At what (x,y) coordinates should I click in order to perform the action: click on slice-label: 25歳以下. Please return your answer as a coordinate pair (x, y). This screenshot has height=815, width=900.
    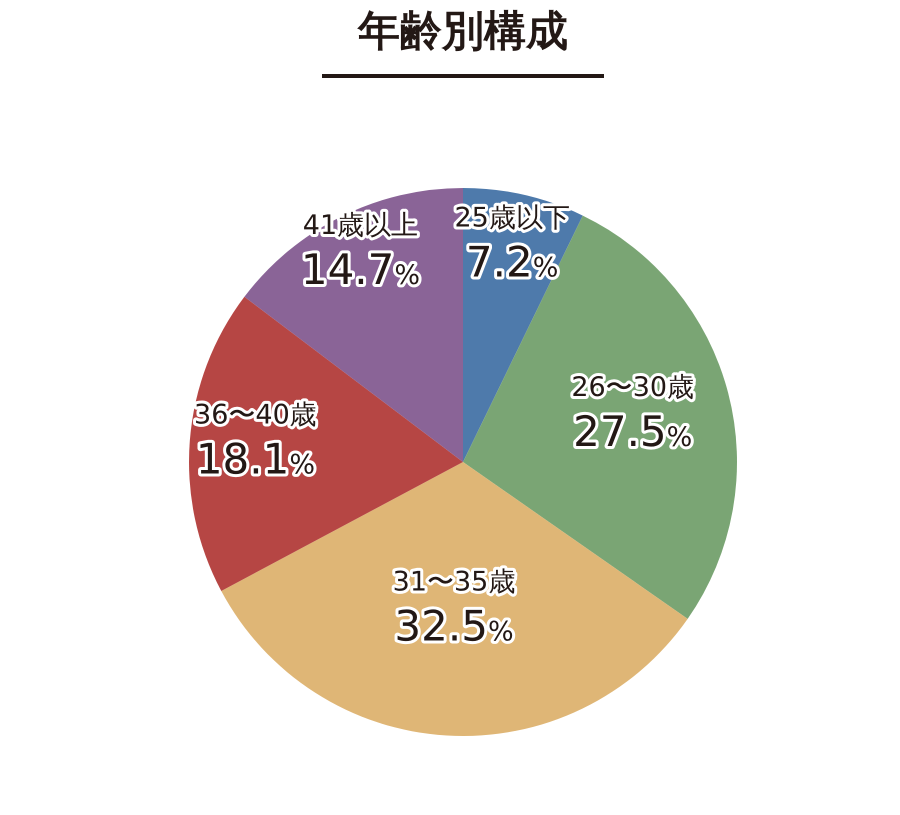
    Looking at the image, I should click on (512, 218).